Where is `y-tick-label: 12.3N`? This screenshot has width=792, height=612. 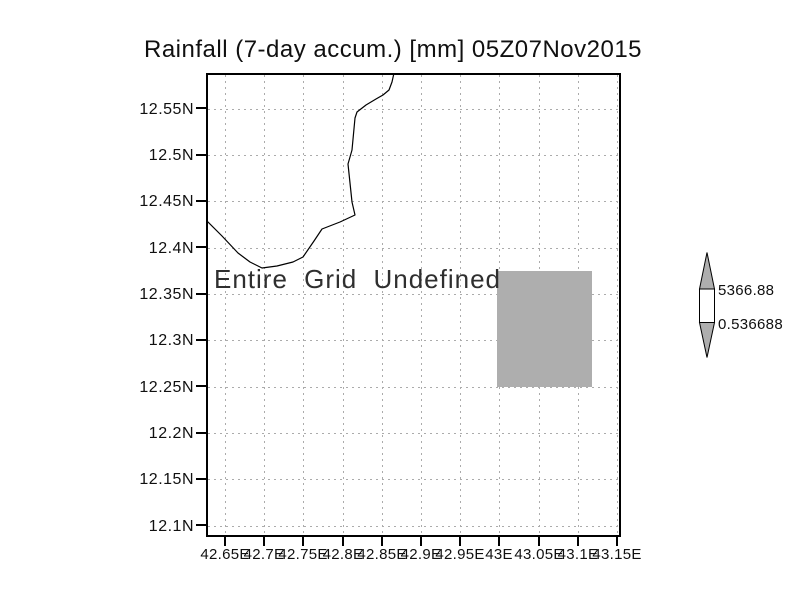 y-tick-label: 12.3N is located at coordinates (171, 340).